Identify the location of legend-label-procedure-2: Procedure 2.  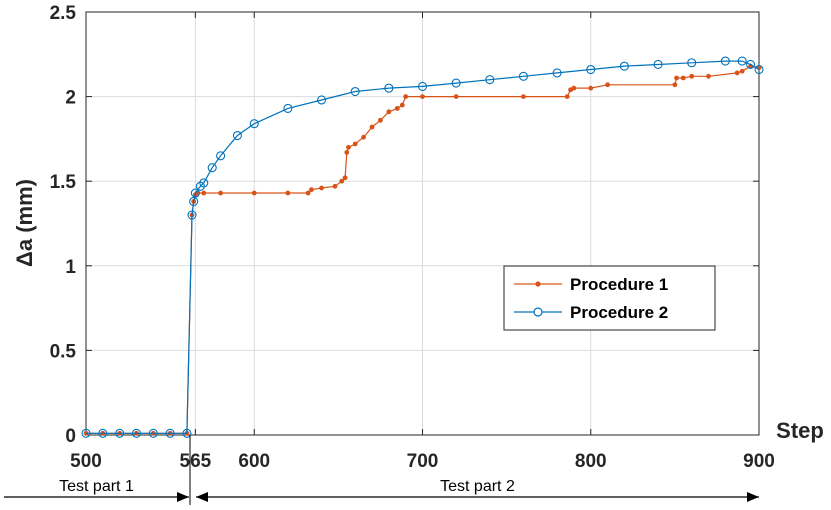
(619, 312).